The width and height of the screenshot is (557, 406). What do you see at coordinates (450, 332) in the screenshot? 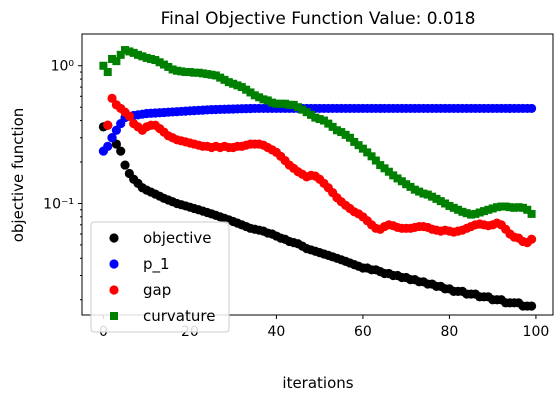
I see `x-tick-label: 80` at bounding box center [450, 332].